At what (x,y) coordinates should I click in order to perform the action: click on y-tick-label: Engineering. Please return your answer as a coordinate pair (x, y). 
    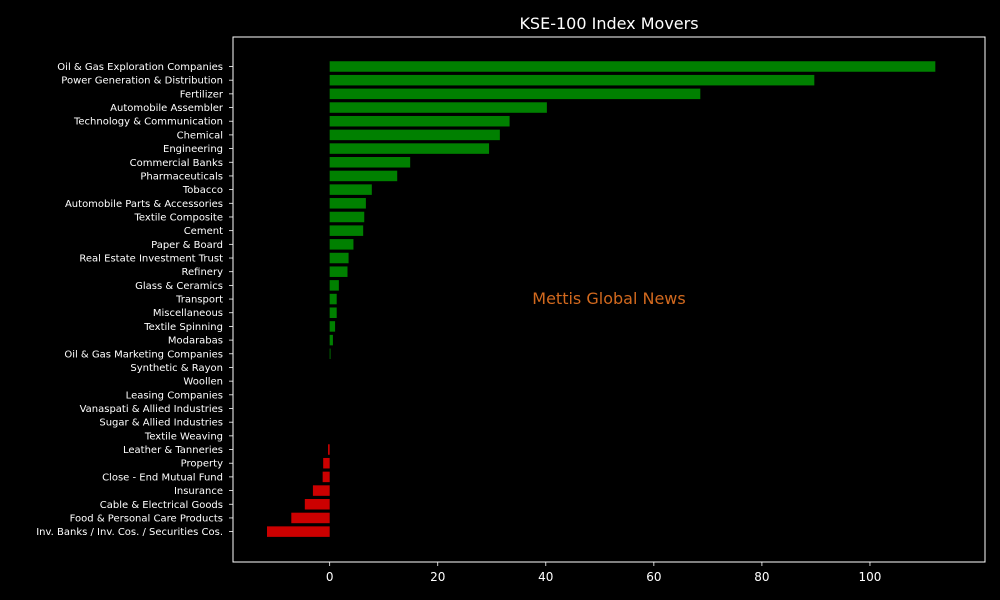
    Looking at the image, I should click on (193, 149).